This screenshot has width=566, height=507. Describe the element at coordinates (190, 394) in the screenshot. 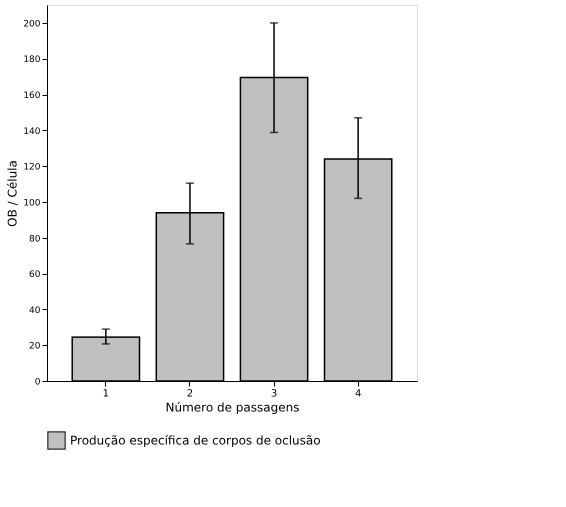

I see `x-tick-label: 2` at that location.